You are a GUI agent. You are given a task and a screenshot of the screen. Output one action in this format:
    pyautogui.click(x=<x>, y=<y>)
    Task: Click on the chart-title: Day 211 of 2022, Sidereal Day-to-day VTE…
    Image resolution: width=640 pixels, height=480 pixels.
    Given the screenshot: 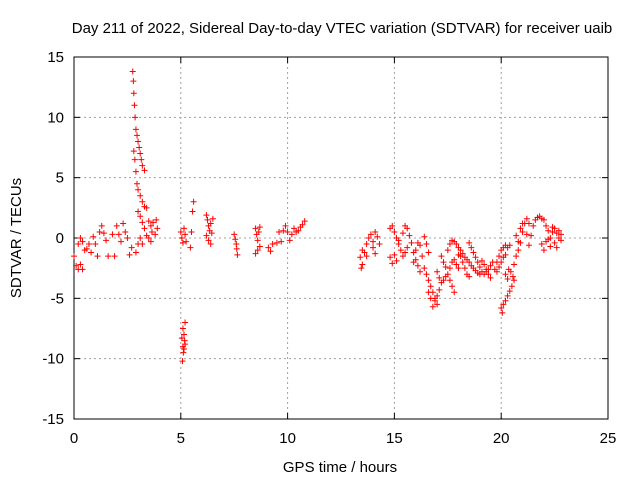 What is the action you would take?
    pyautogui.click(x=342, y=28)
    